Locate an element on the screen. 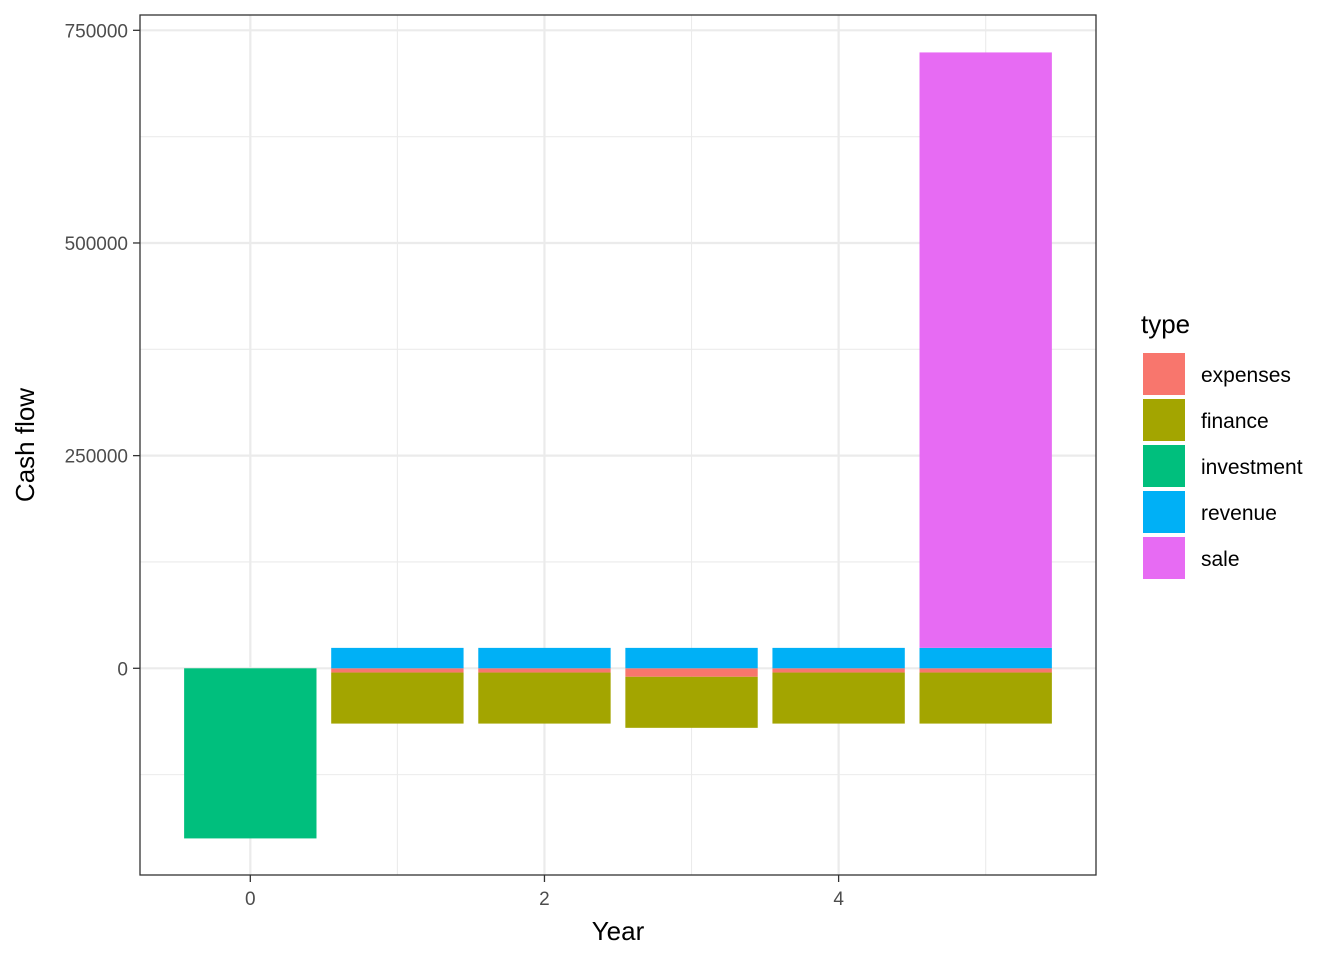  legend-key-expenses is located at coordinates (1164, 374).